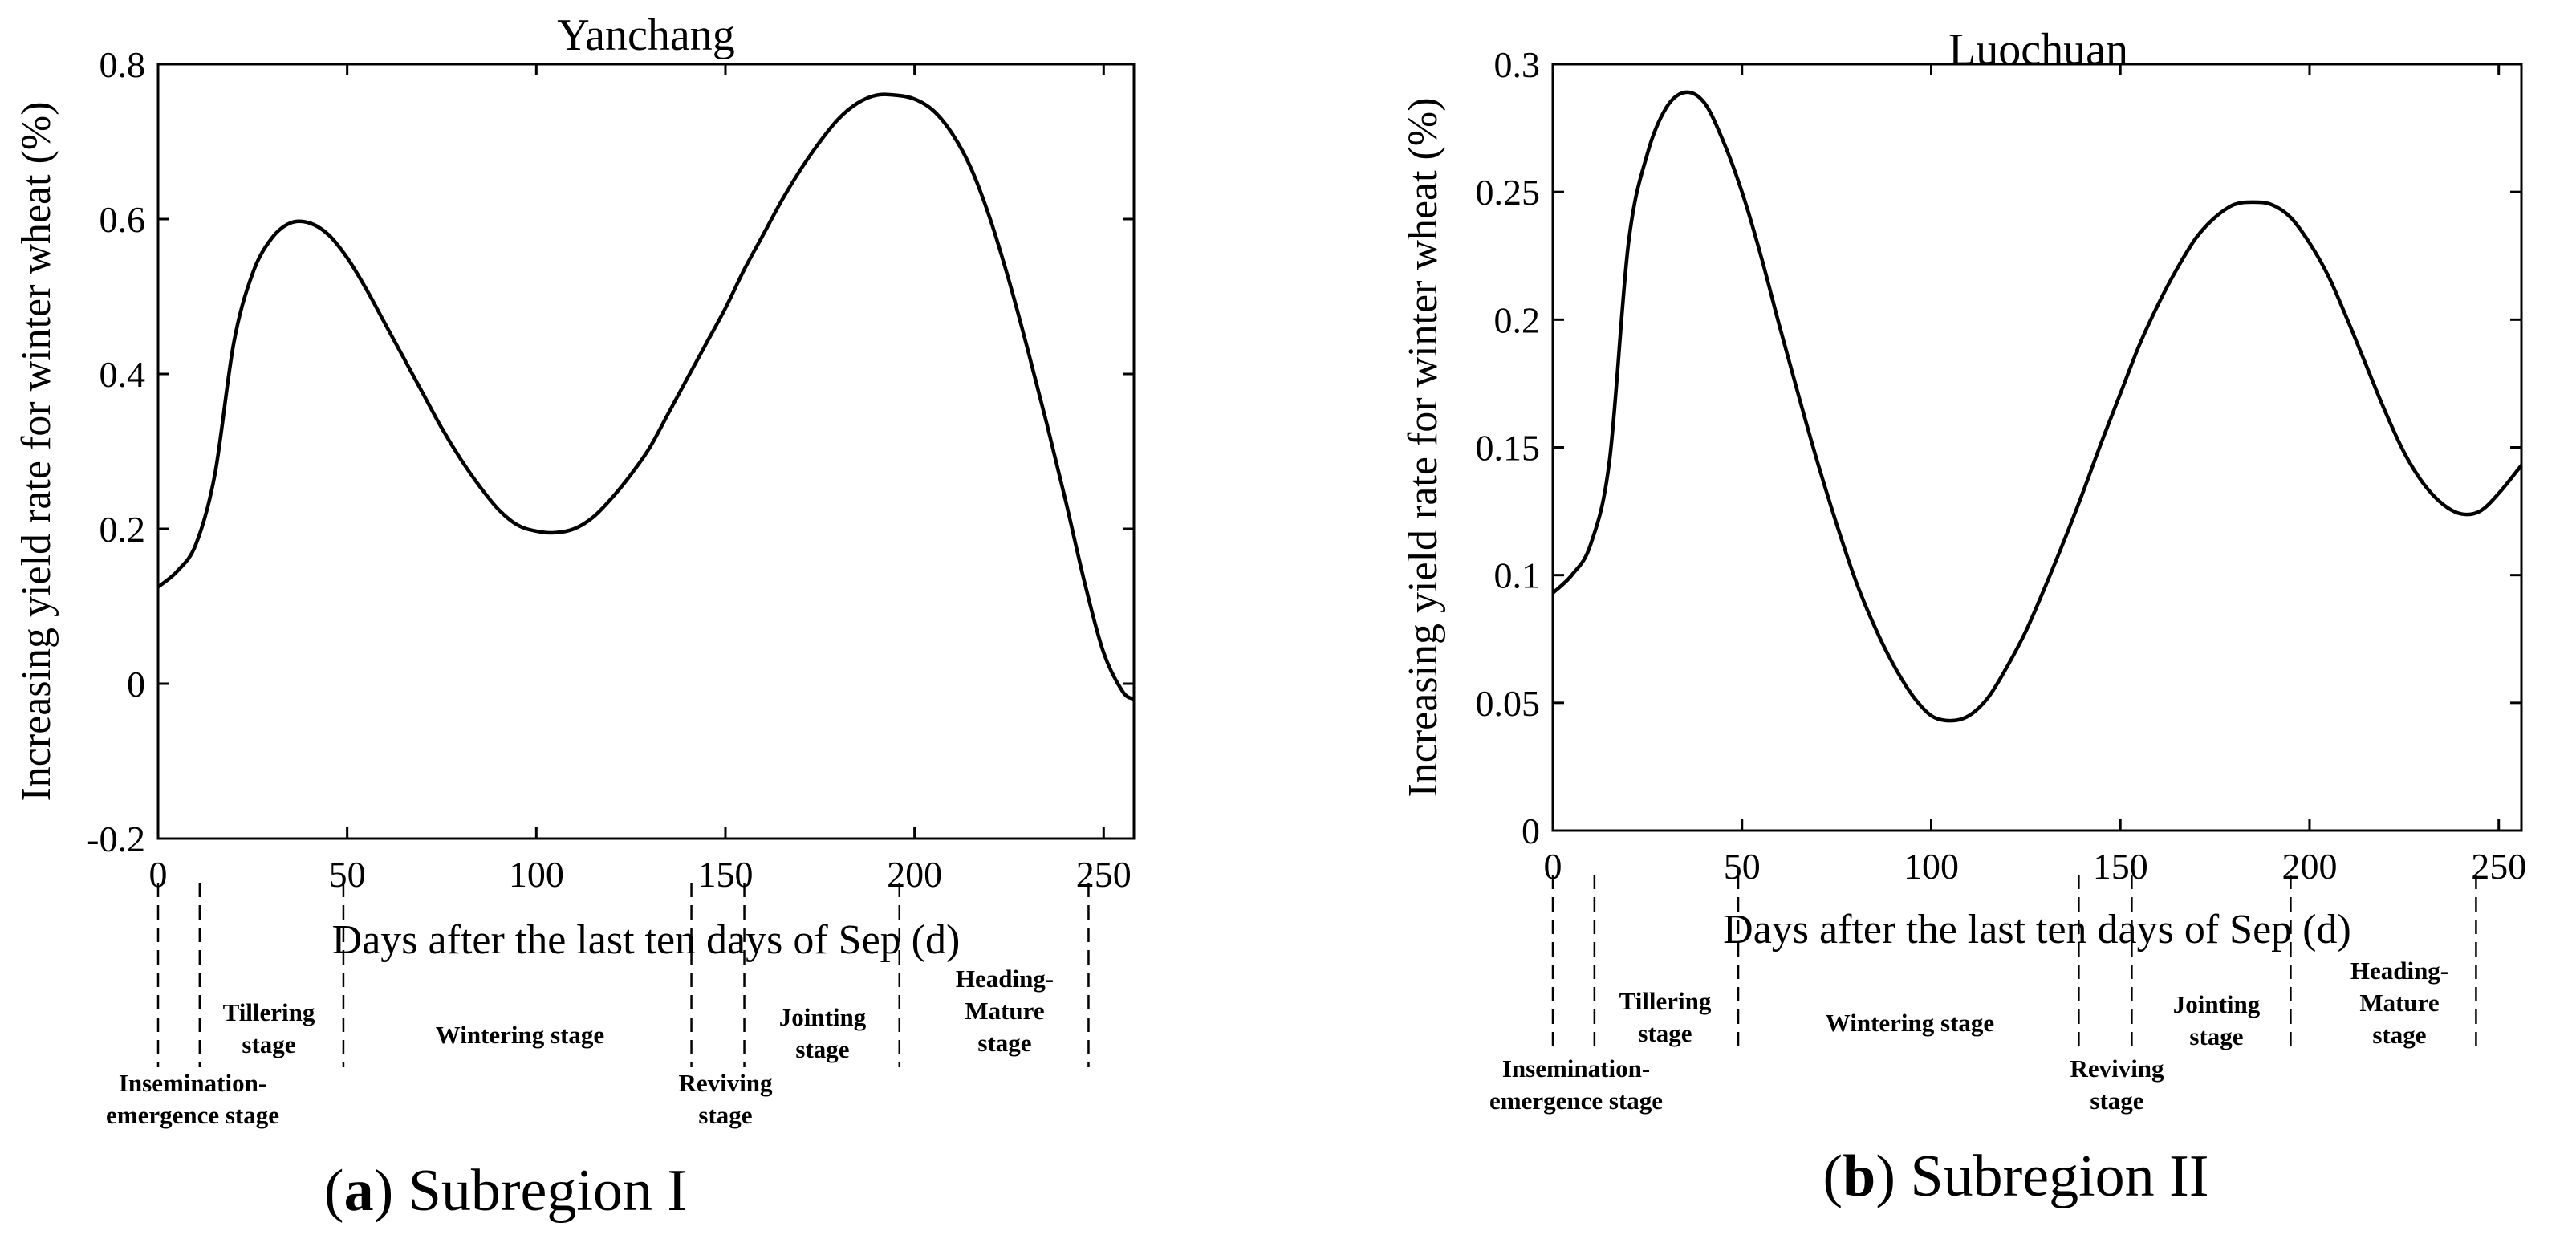  What do you see at coordinates (1508, 703) in the screenshot?
I see `y-tick-label: 0.05` at bounding box center [1508, 703].